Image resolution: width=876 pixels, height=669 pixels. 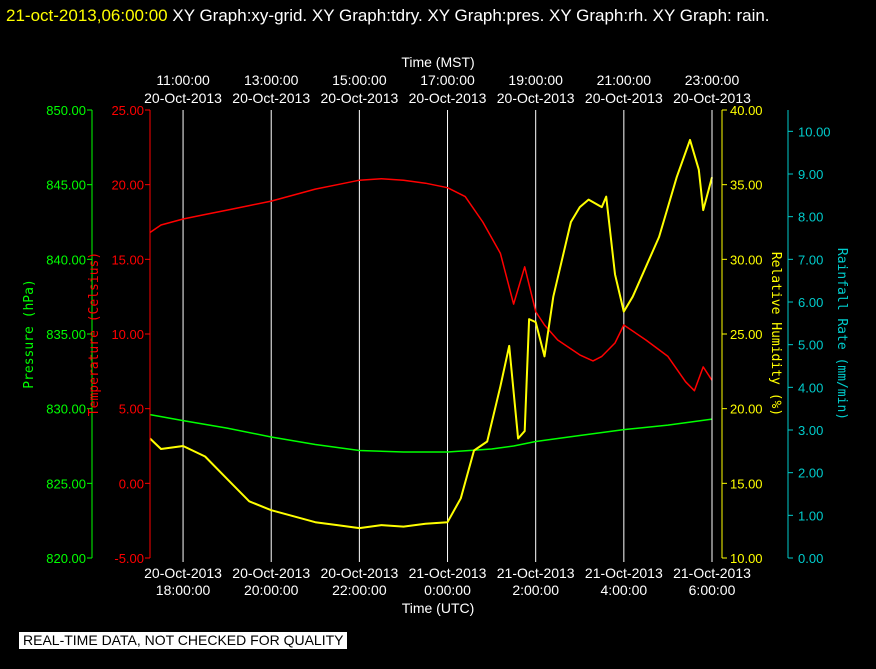 I want to click on temperature-tick-label: -5.00, so click(x=129, y=558).